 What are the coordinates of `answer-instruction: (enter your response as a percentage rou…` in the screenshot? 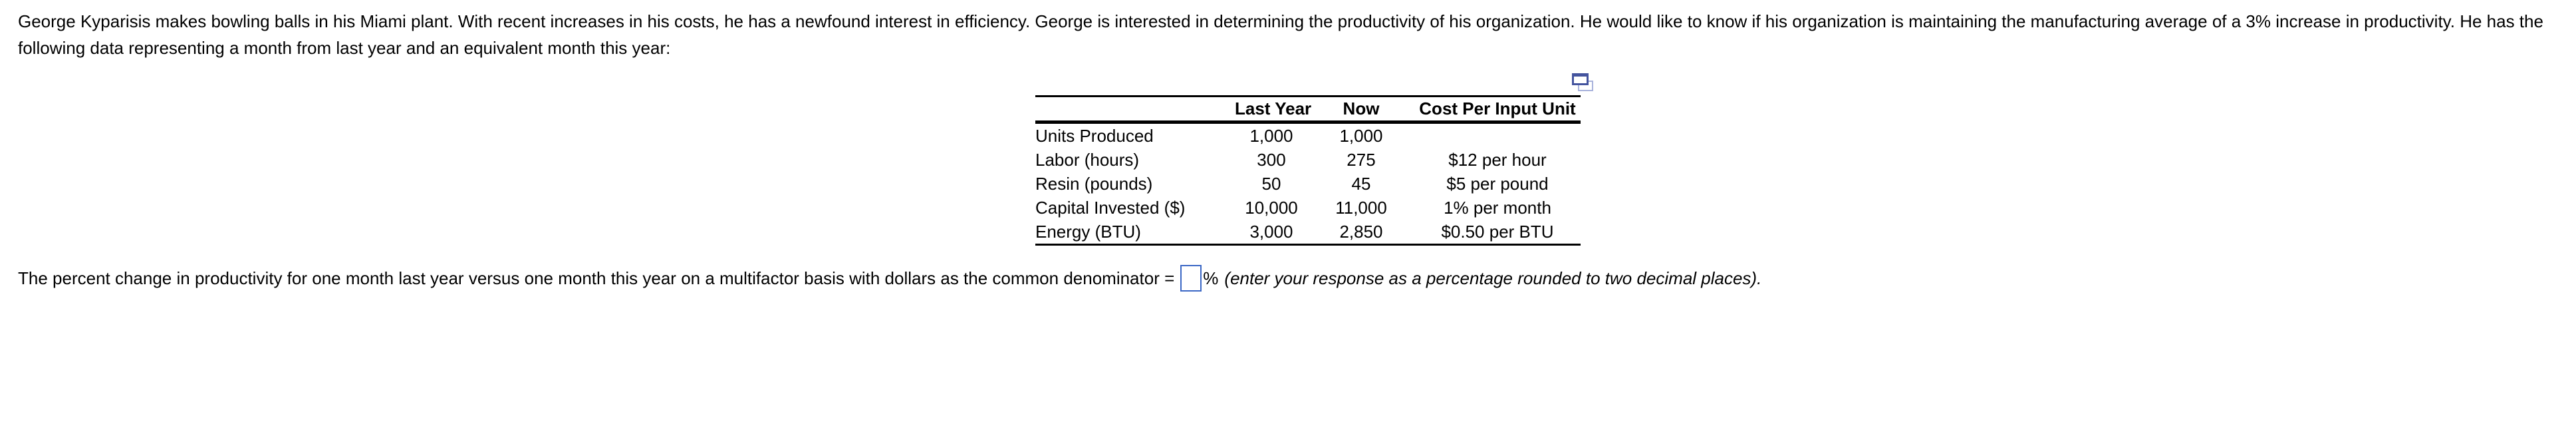 It's located at (1493, 278).